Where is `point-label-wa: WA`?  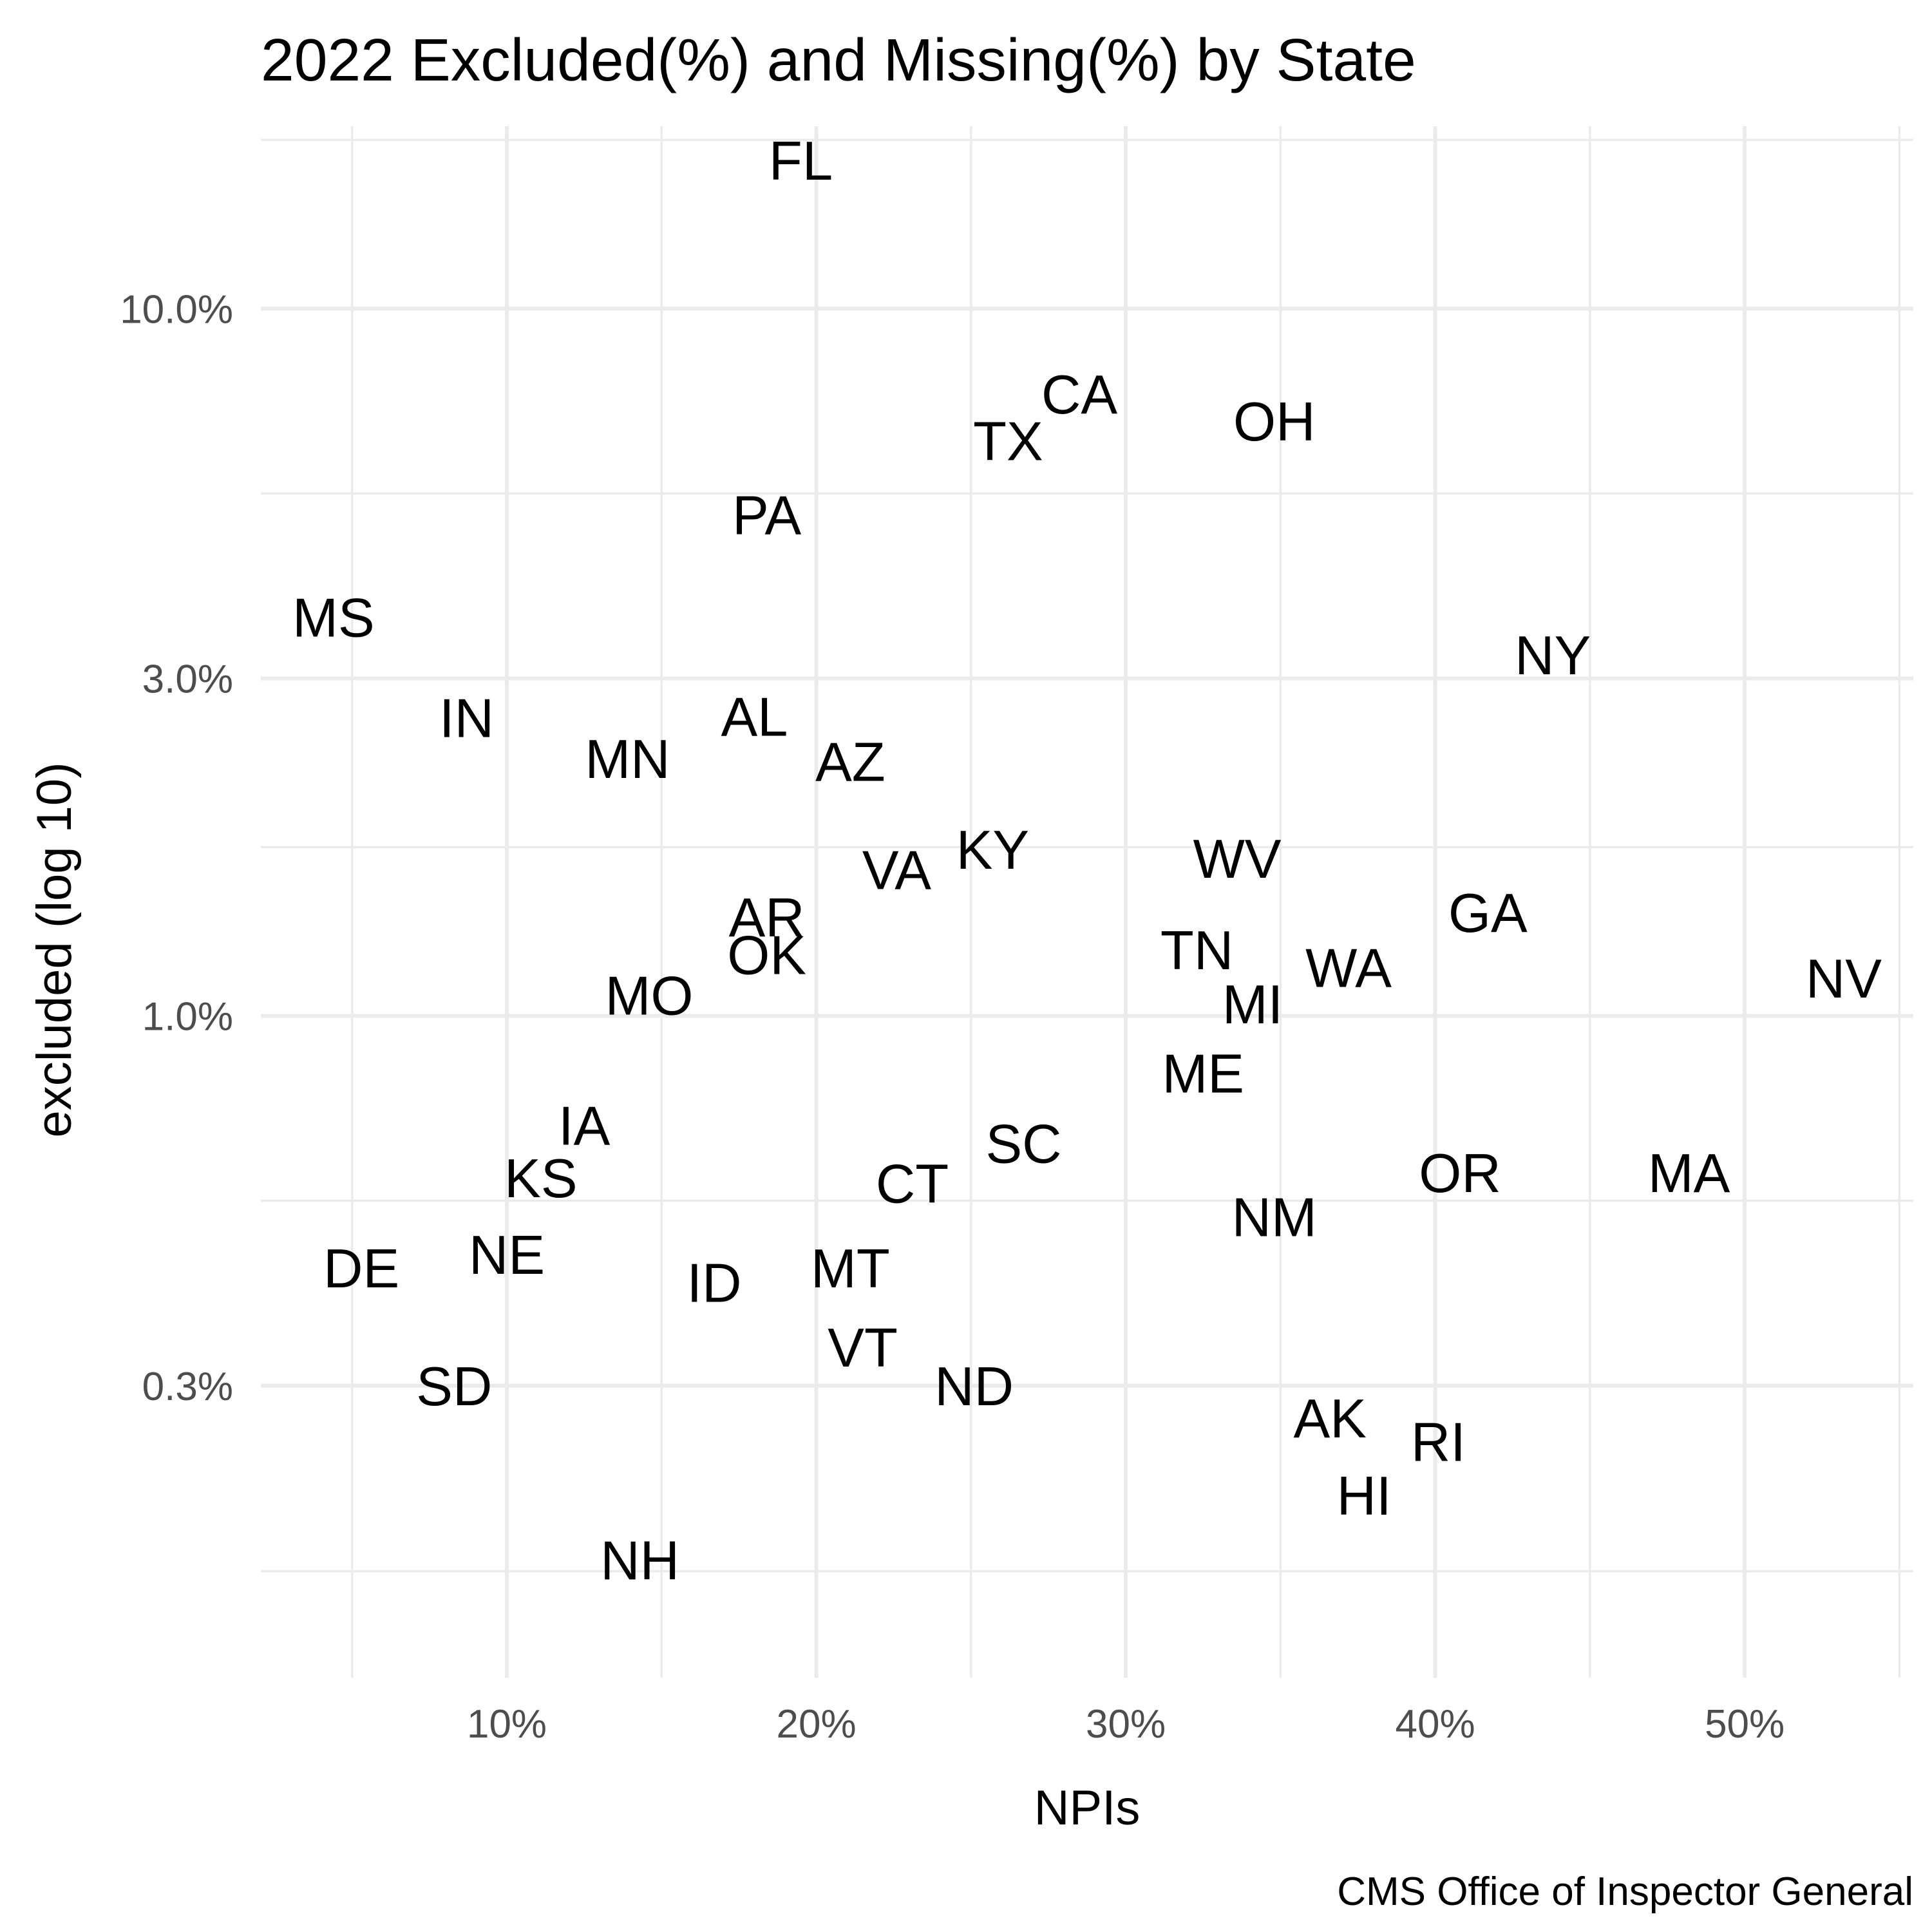
point-label-wa: WA is located at coordinates (1349, 969).